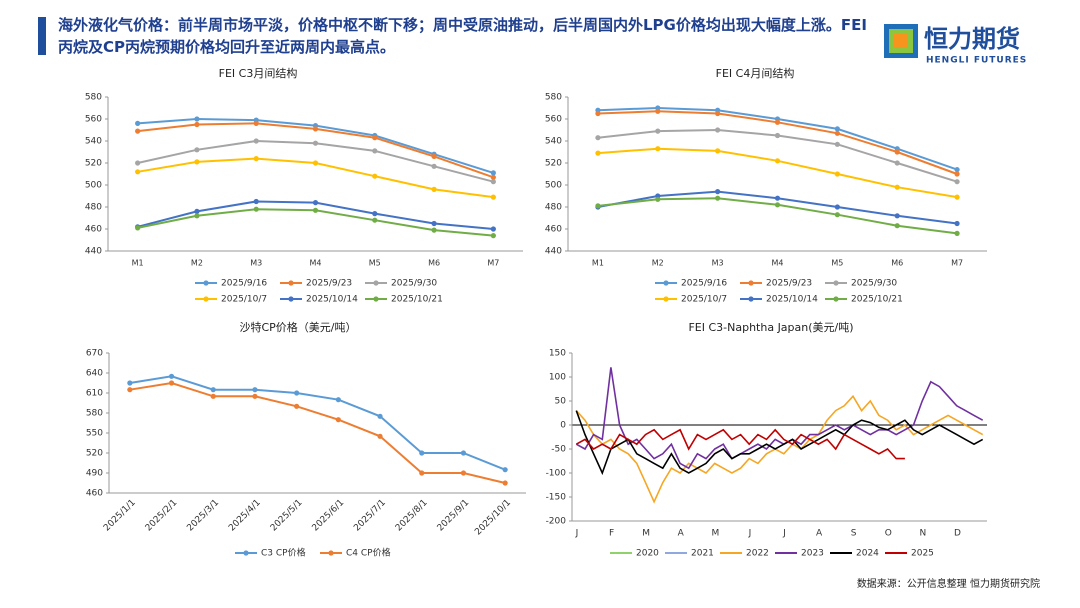 The image size is (1080, 608). What do you see at coordinates (94, 394) in the screenshot?
I see `y-tick-label: 610` at bounding box center [94, 394].